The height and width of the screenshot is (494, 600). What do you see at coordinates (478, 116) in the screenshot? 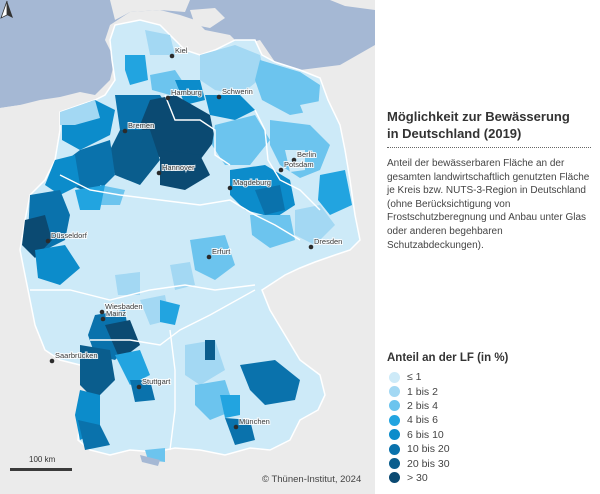
I see `title-line-1: Möglichkeit zur Bewässerung` at bounding box center [478, 116].